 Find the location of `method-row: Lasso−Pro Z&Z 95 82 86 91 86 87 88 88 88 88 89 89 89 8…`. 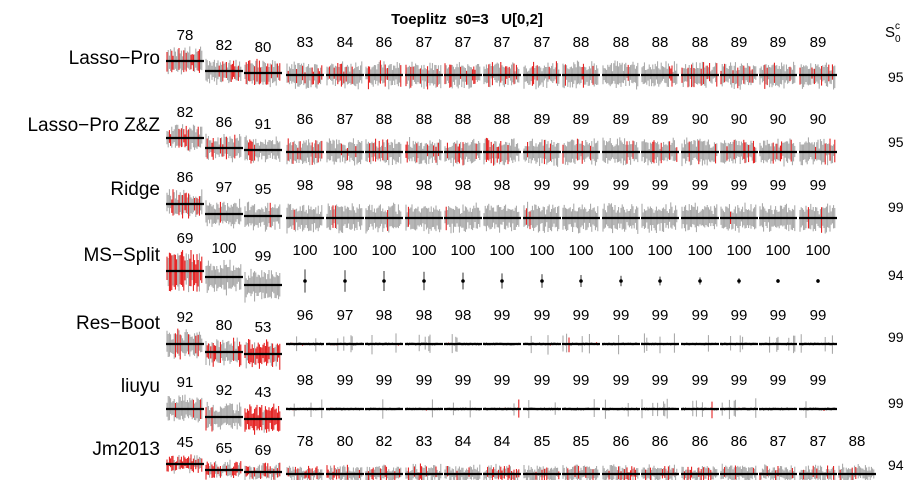

method-row: Lasso−Pro Z&Z 95 82 86 91 86 87 88 88 88 88 89 89 89 8… is located at coordinates (465, 135).